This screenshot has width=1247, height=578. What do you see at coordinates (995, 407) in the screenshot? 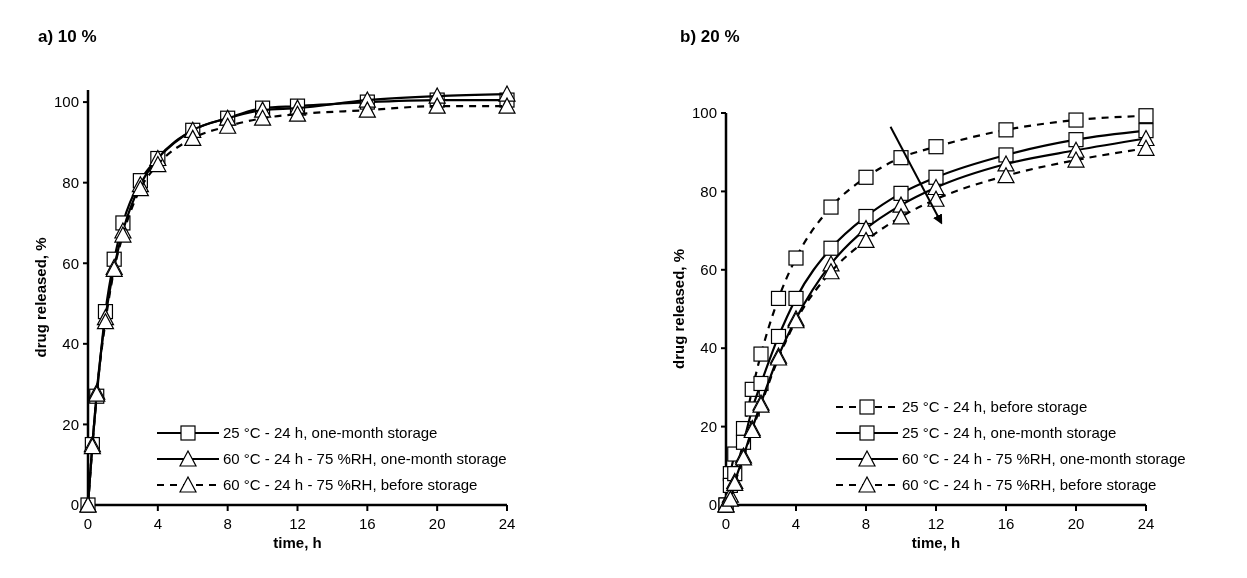
I see `legend-label: 25 °C - 24 h, before storage` at bounding box center [995, 407].